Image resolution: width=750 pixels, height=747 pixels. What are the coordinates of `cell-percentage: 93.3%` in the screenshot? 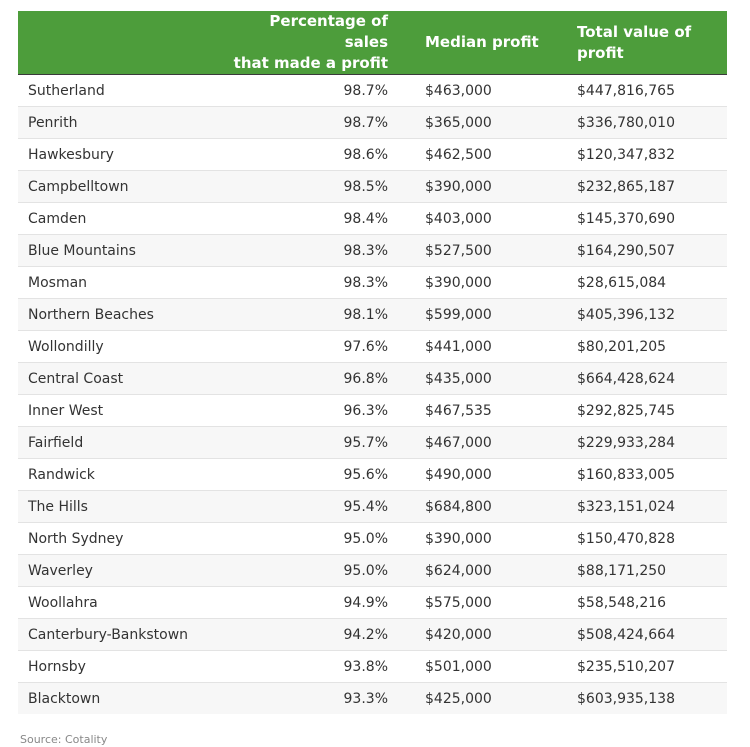 It's located at (365, 698).